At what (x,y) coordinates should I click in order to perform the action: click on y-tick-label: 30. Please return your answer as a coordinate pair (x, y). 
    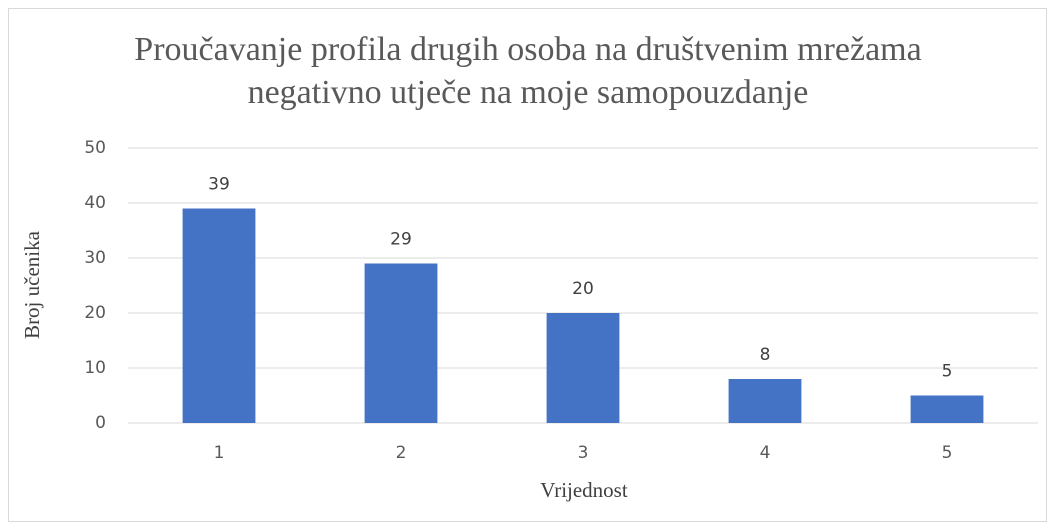
    Looking at the image, I should click on (95, 258).